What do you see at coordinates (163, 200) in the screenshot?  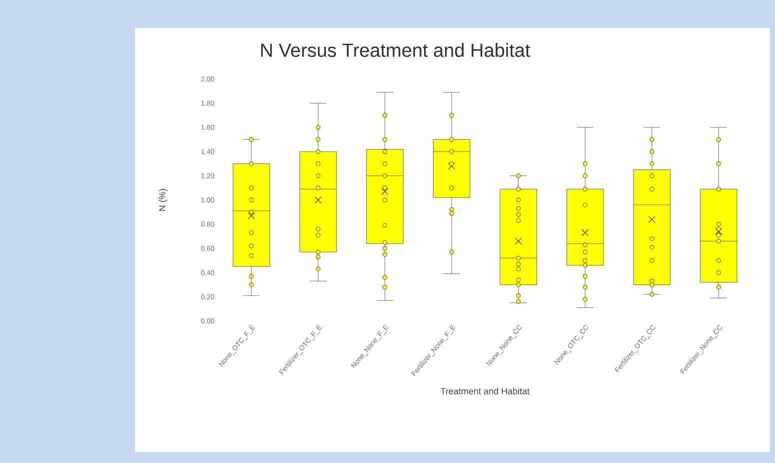 I see `y-axis-title: N (%)` at bounding box center [163, 200].